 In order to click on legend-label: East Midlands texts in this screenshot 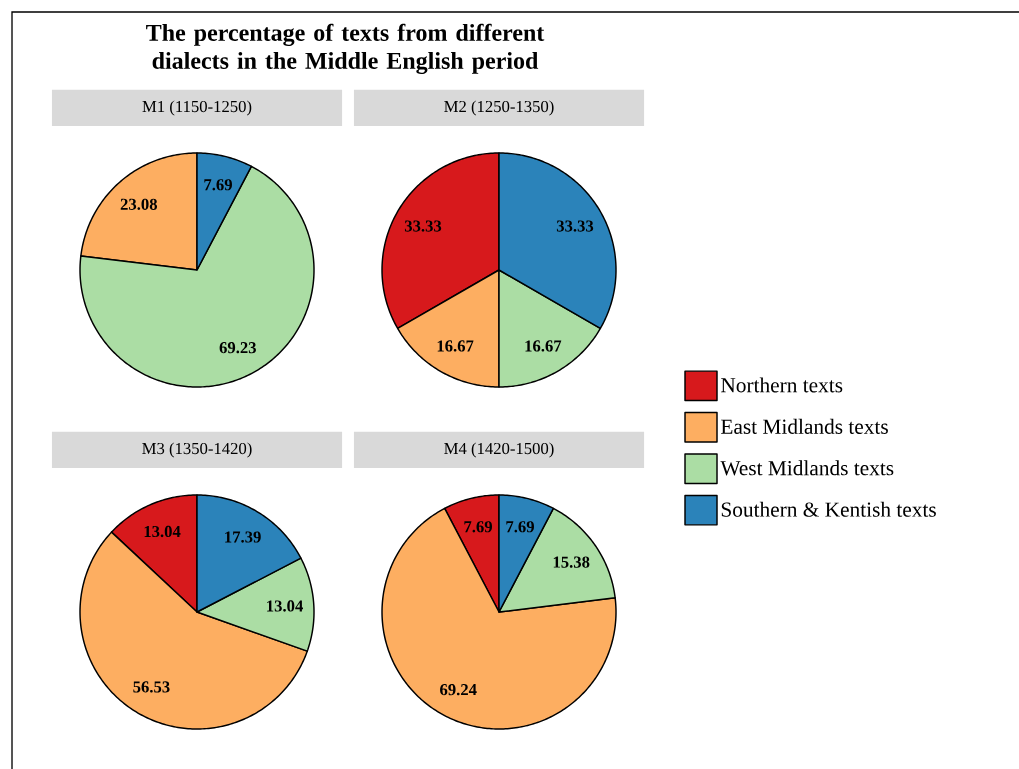, I will do `click(804, 426)`.